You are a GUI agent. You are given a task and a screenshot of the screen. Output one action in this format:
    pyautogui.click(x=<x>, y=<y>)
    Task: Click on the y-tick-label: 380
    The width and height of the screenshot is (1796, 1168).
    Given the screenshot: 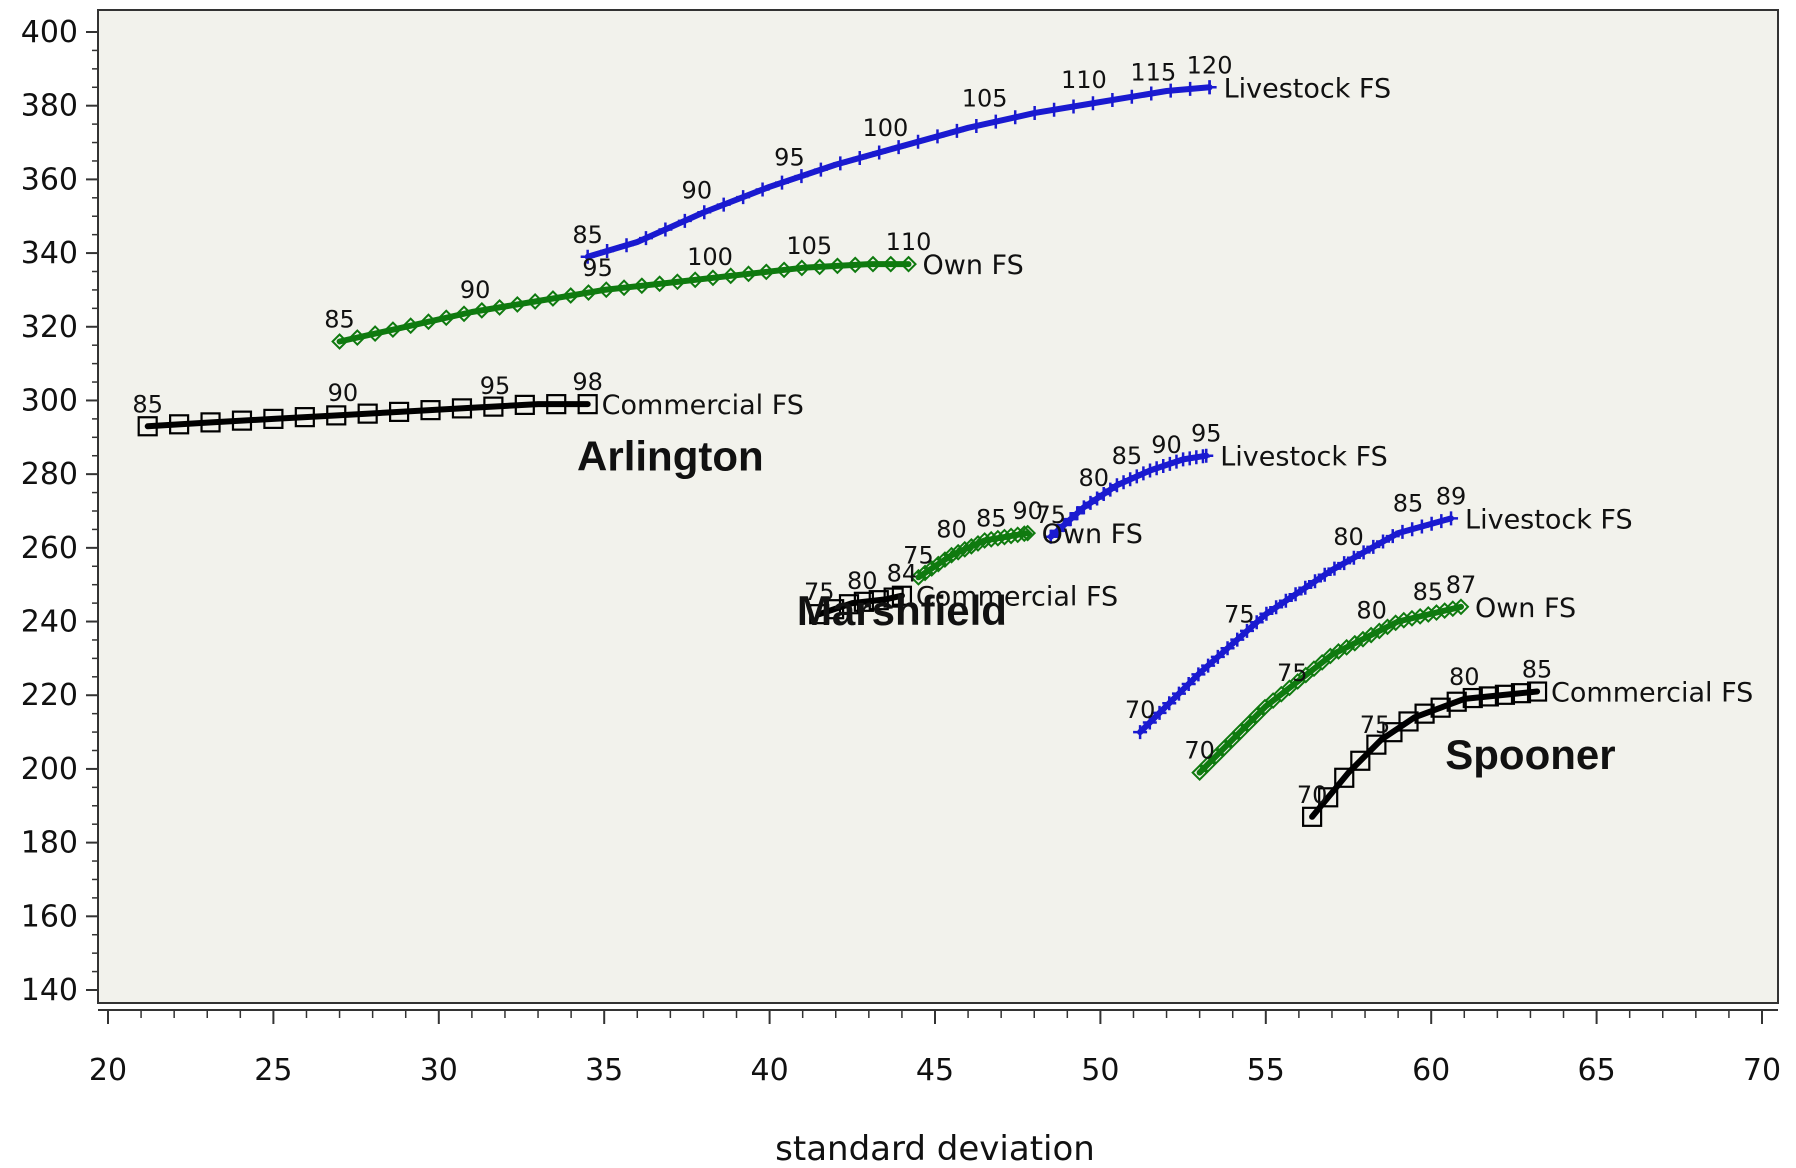 What is the action you would take?
    pyautogui.click(x=49, y=106)
    